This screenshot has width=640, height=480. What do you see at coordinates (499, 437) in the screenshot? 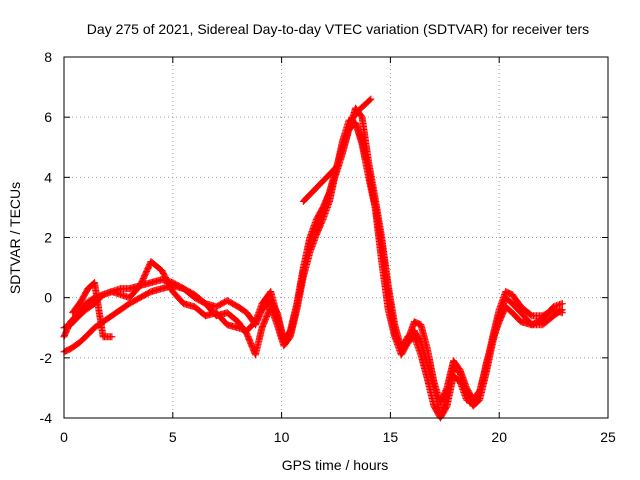
I see `x-tick-label: 20` at bounding box center [499, 437].